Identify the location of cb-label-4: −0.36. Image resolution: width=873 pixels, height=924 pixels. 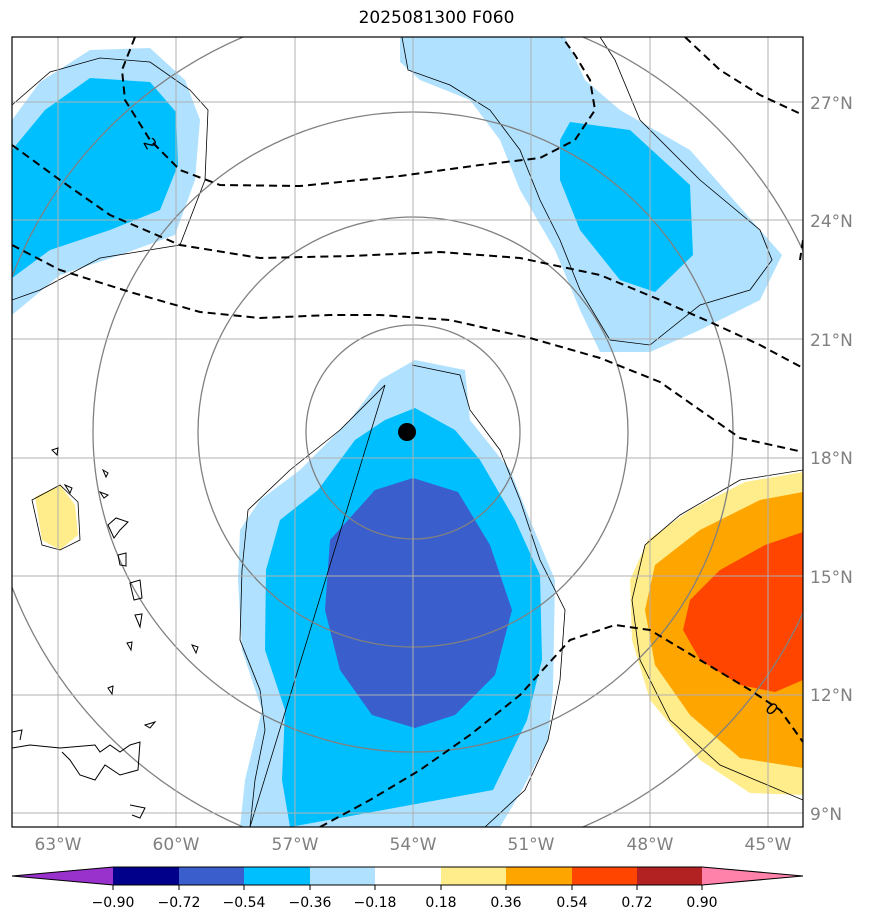
(310, 903).